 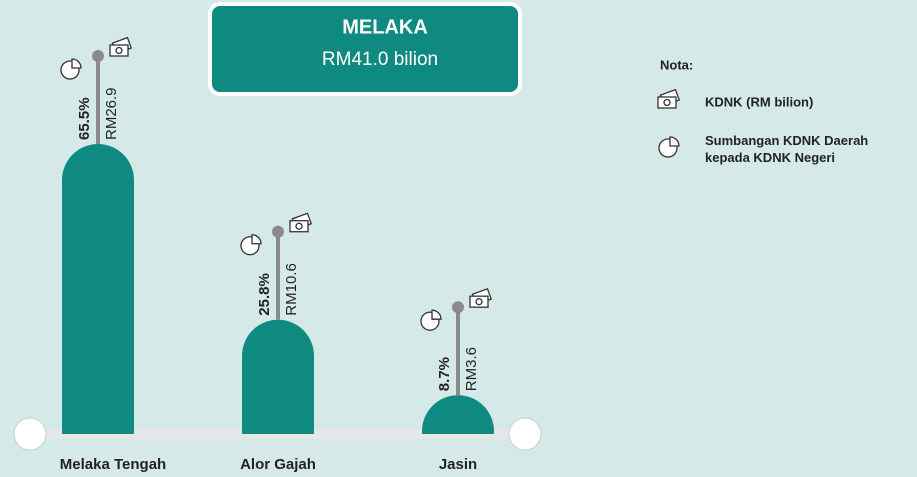 I want to click on title-box, so click(x=365, y=49).